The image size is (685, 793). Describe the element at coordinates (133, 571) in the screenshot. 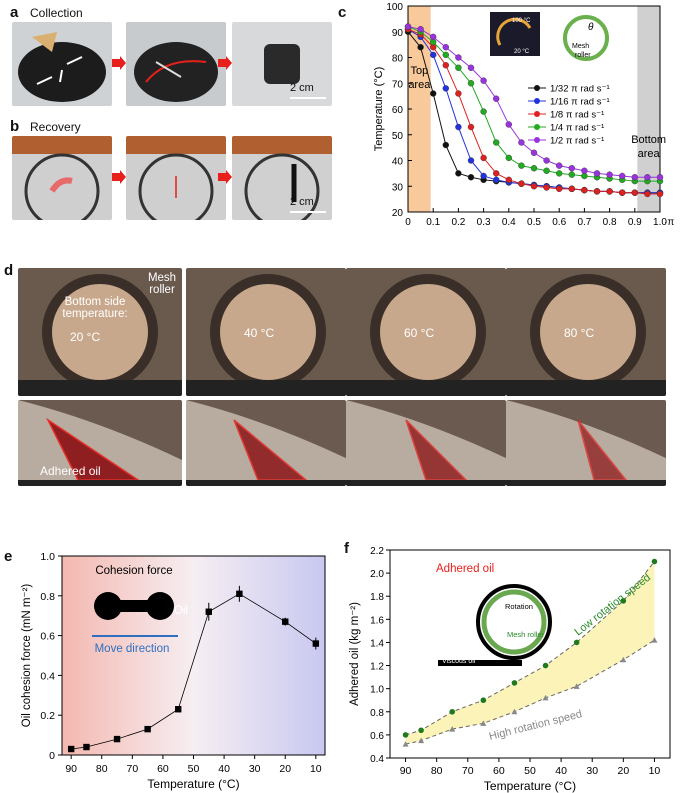

I see `cohesion-label: Cohesion force` at that location.